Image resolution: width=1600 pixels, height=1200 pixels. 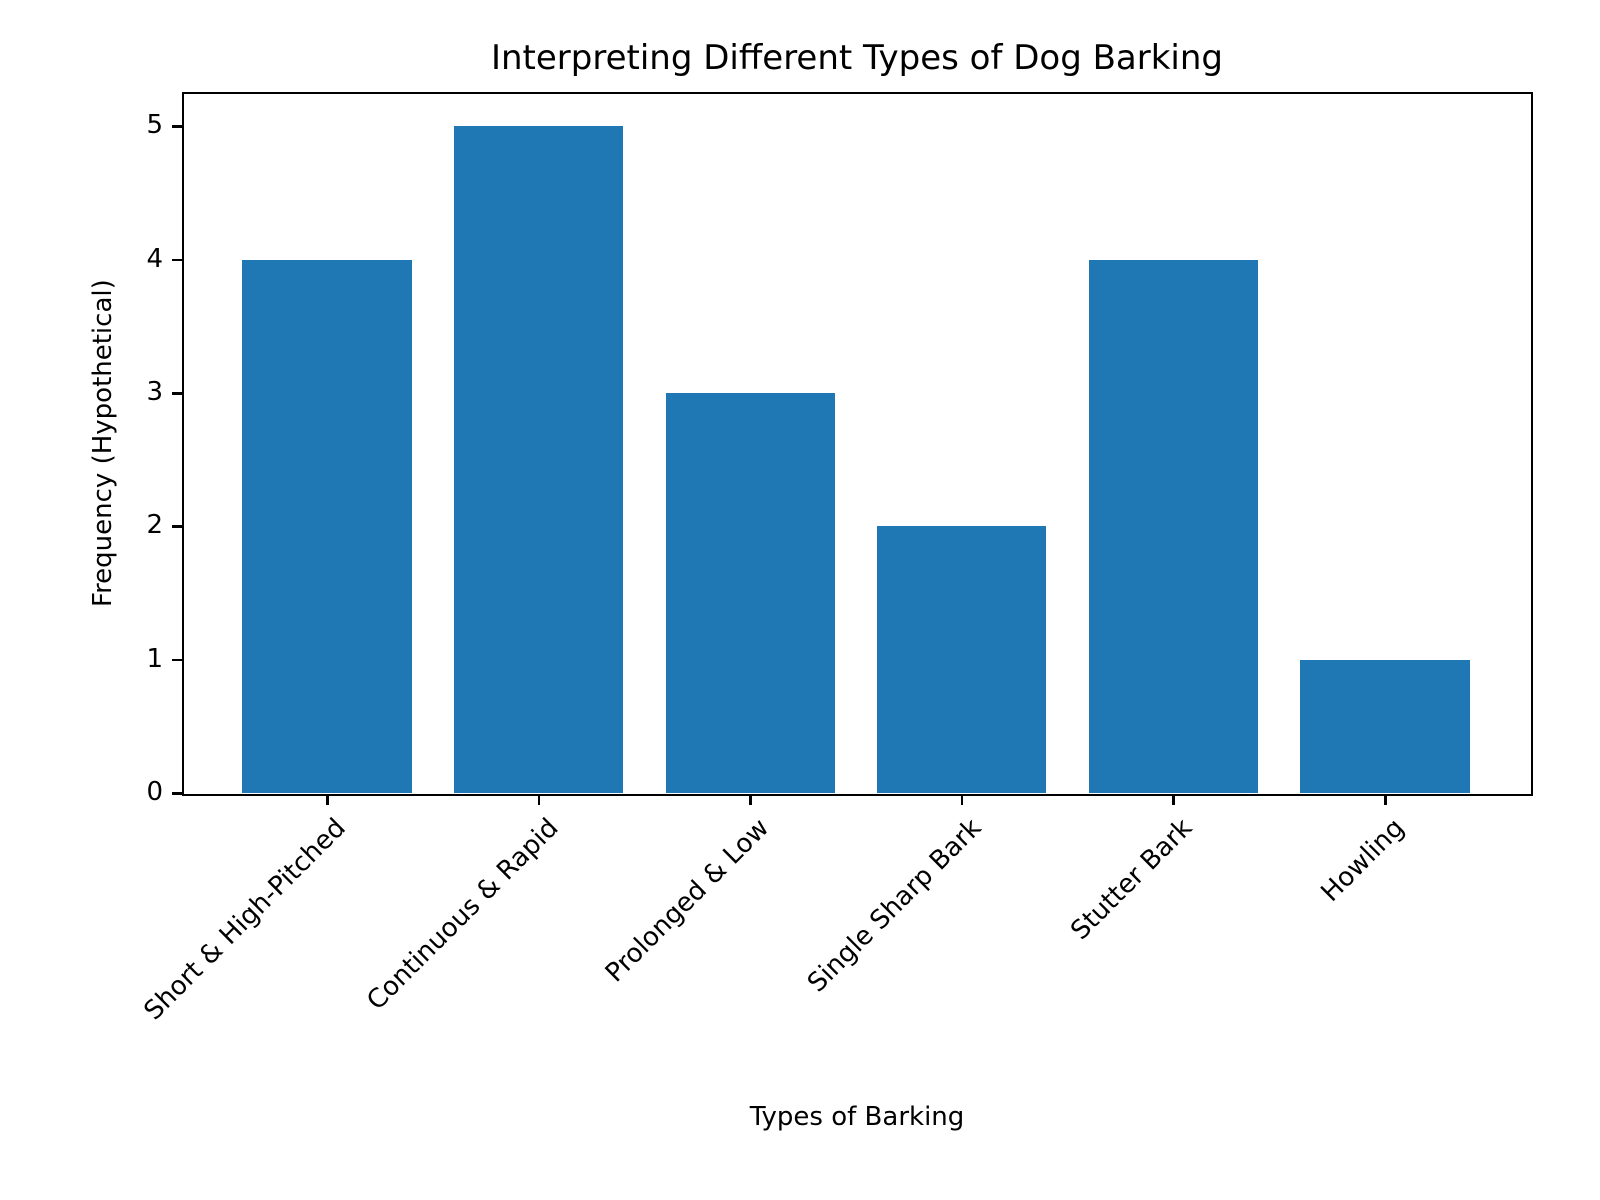 What do you see at coordinates (154, 392) in the screenshot?
I see `y-tick-label: 3` at bounding box center [154, 392].